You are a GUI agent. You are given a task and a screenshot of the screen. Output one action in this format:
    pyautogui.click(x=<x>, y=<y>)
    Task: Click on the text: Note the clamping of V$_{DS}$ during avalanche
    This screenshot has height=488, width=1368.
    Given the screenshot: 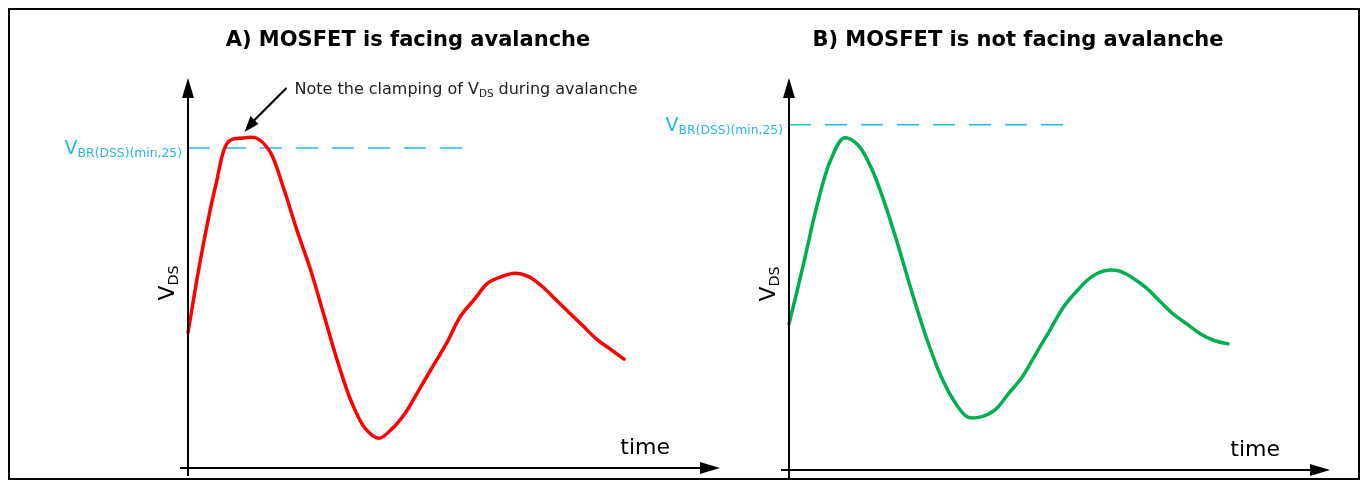 What is the action you would take?
    pyautogui.click(x=466, y=89)
    